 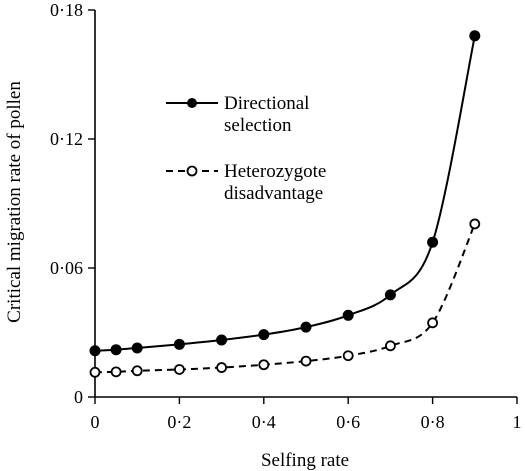 What do you see at coordinates (95, 422) in the screenshot?
I see `x-tick-label: 0` at bounding box center [95, 422].